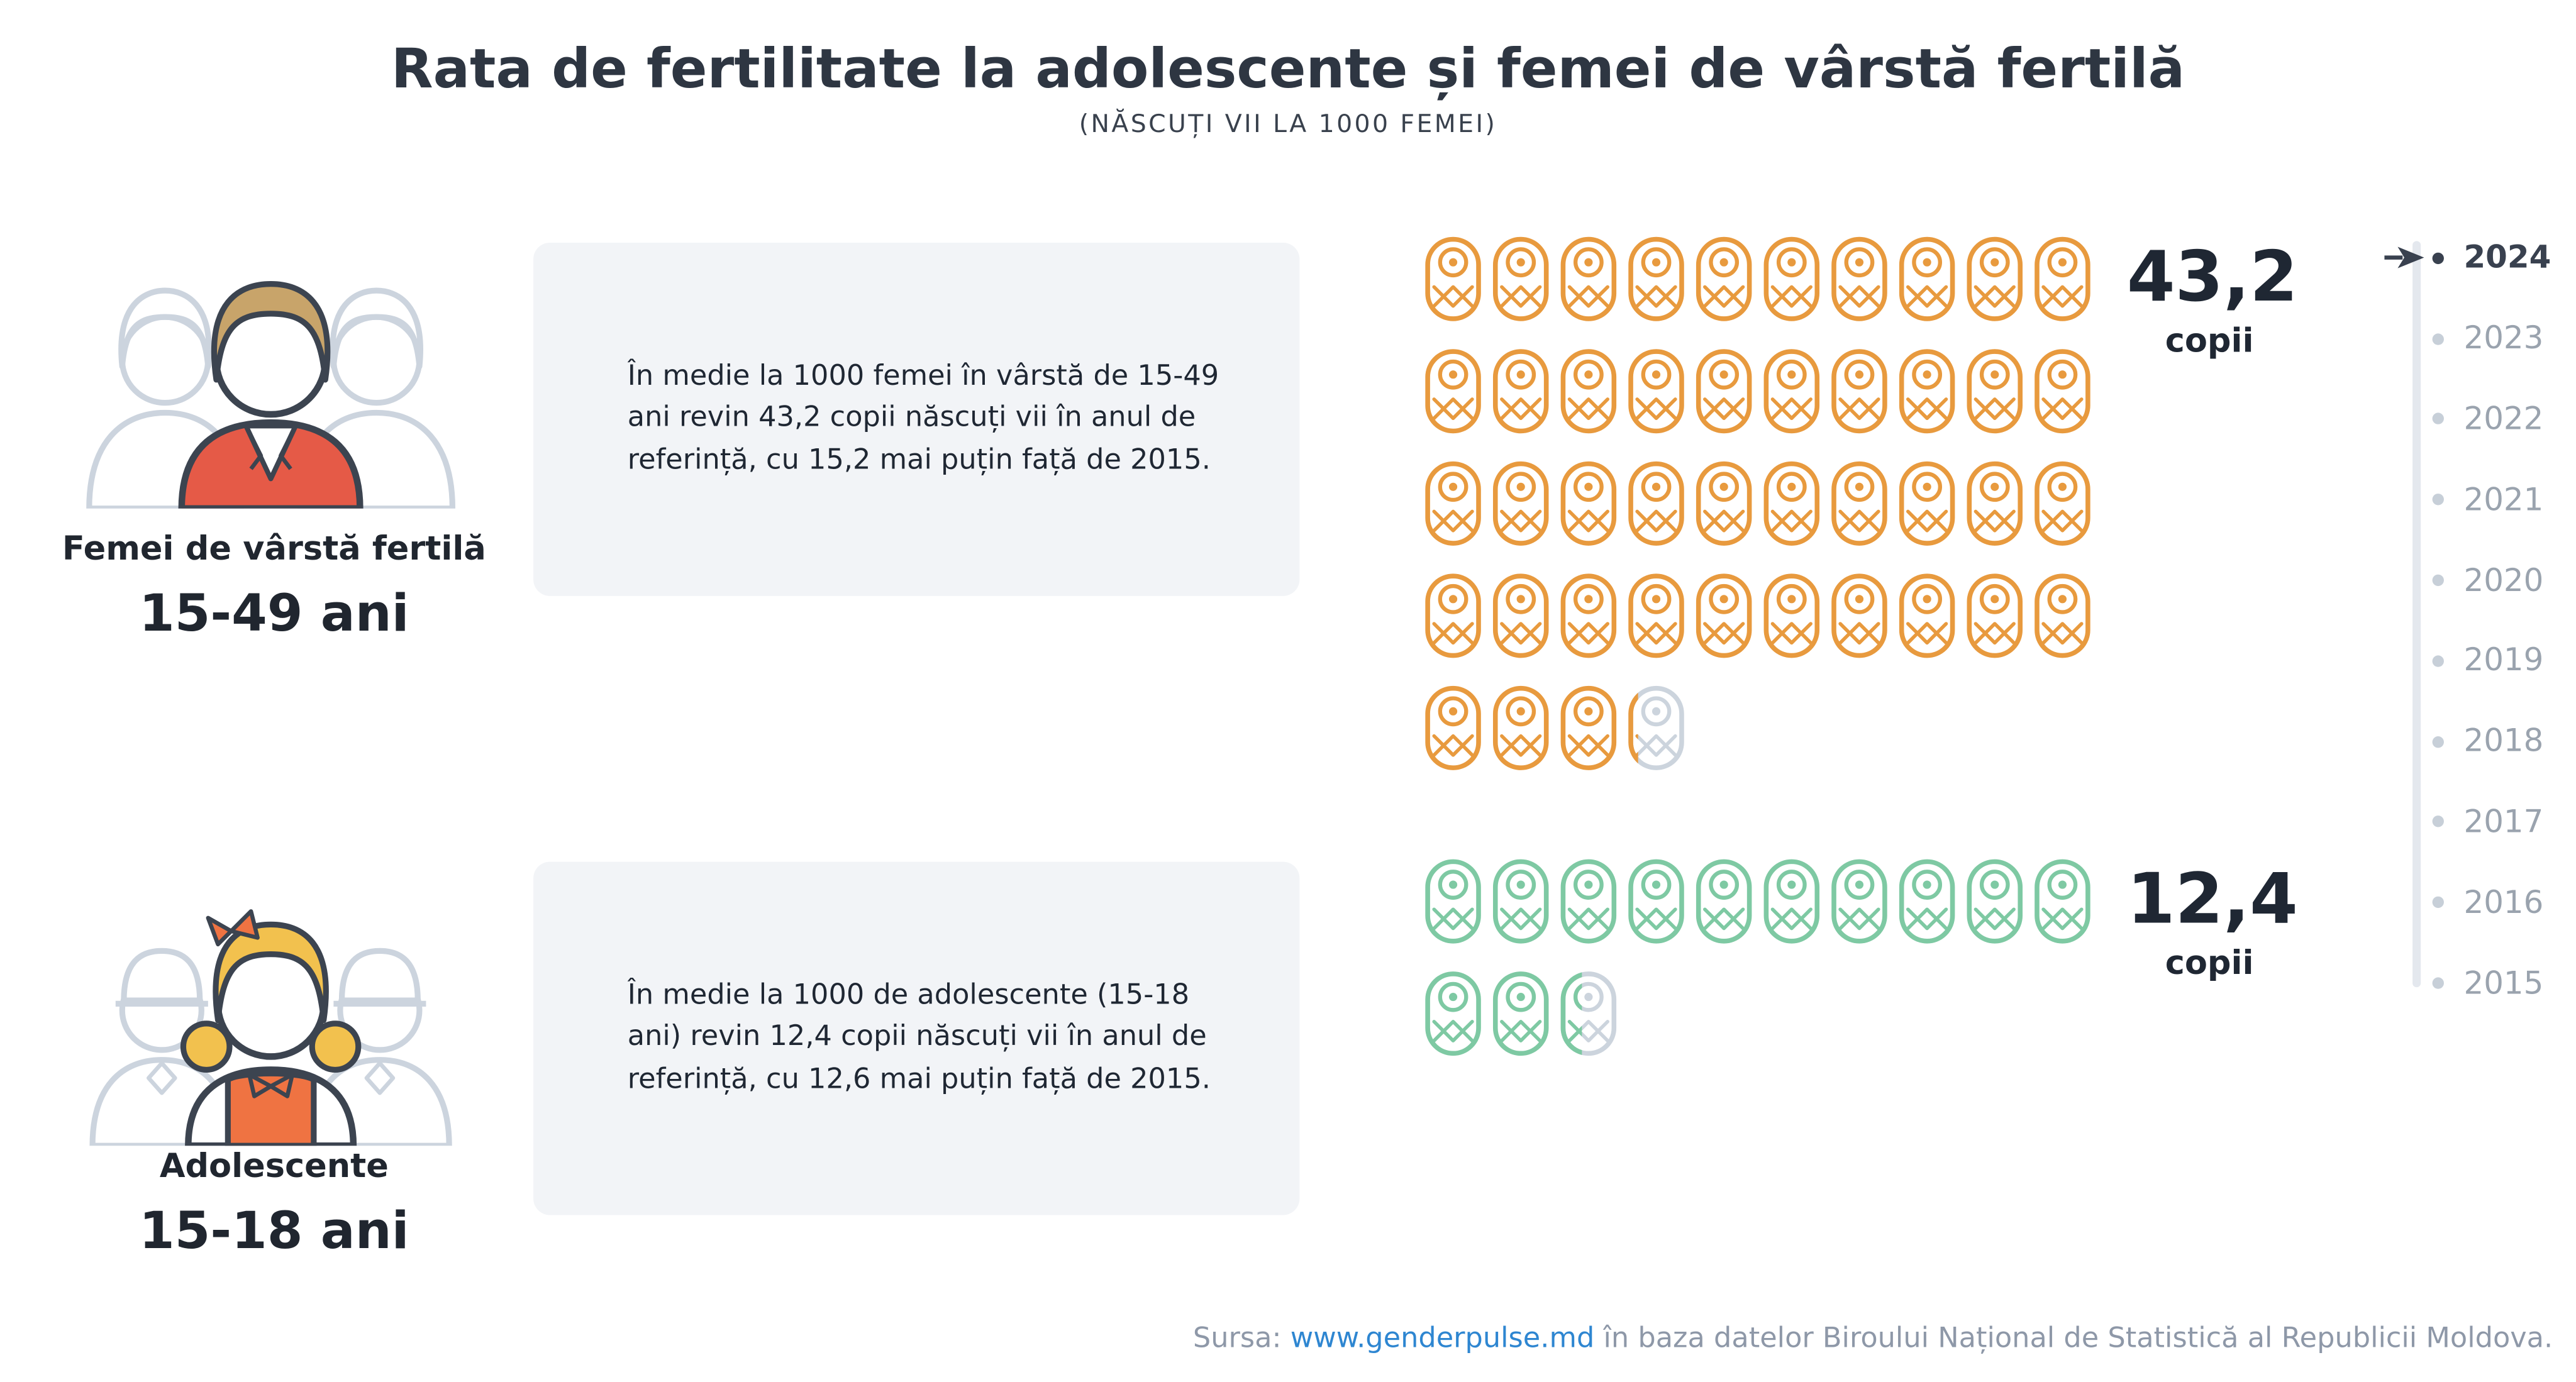 The image size is (2576, 1382). Describe the element at coordinates (2503, 741) in the screenshot. I see `timeline-year-label: 2018` at that location.